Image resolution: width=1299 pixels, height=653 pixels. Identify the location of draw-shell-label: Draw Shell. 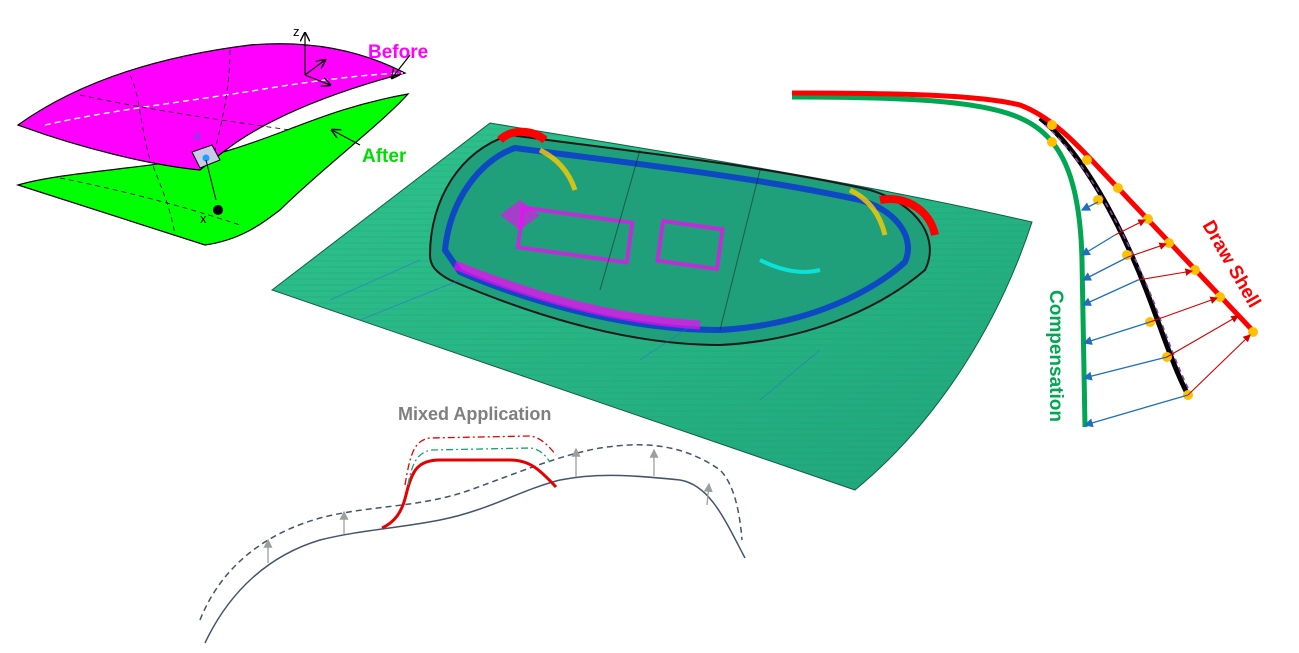
(1231, 264).